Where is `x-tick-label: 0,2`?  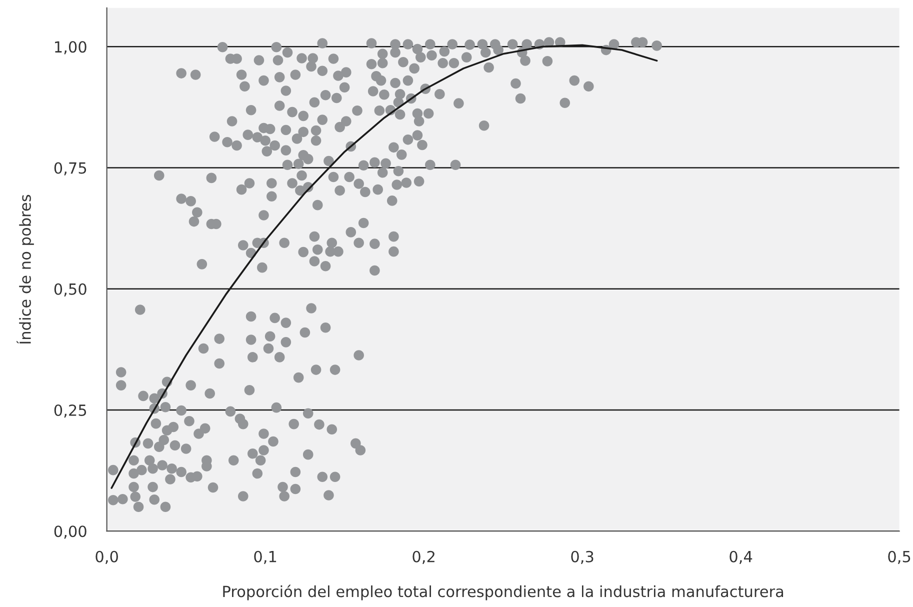 x-tick-label: 0,2 is located at coordinates (423, 557).